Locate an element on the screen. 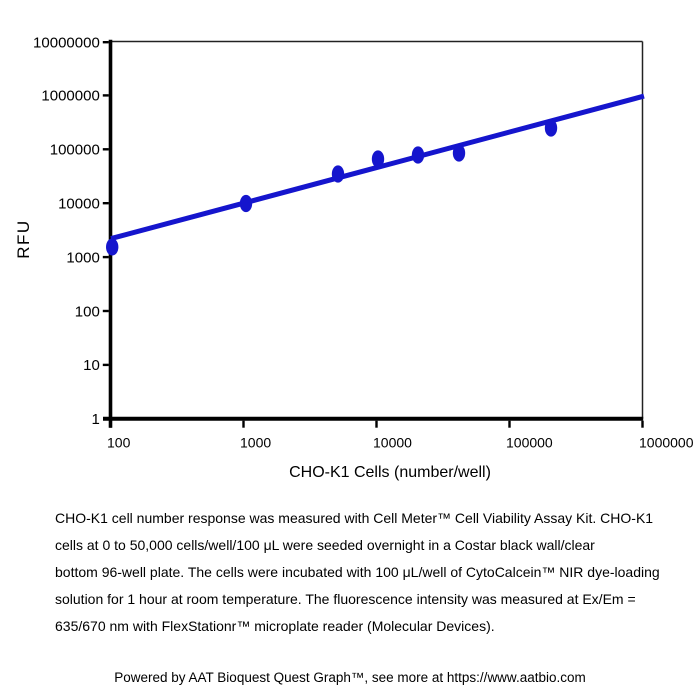 Image resolution: width=700 pixels, height=700 pixels. svg-text: 10 is located at coordinates (91, 365).